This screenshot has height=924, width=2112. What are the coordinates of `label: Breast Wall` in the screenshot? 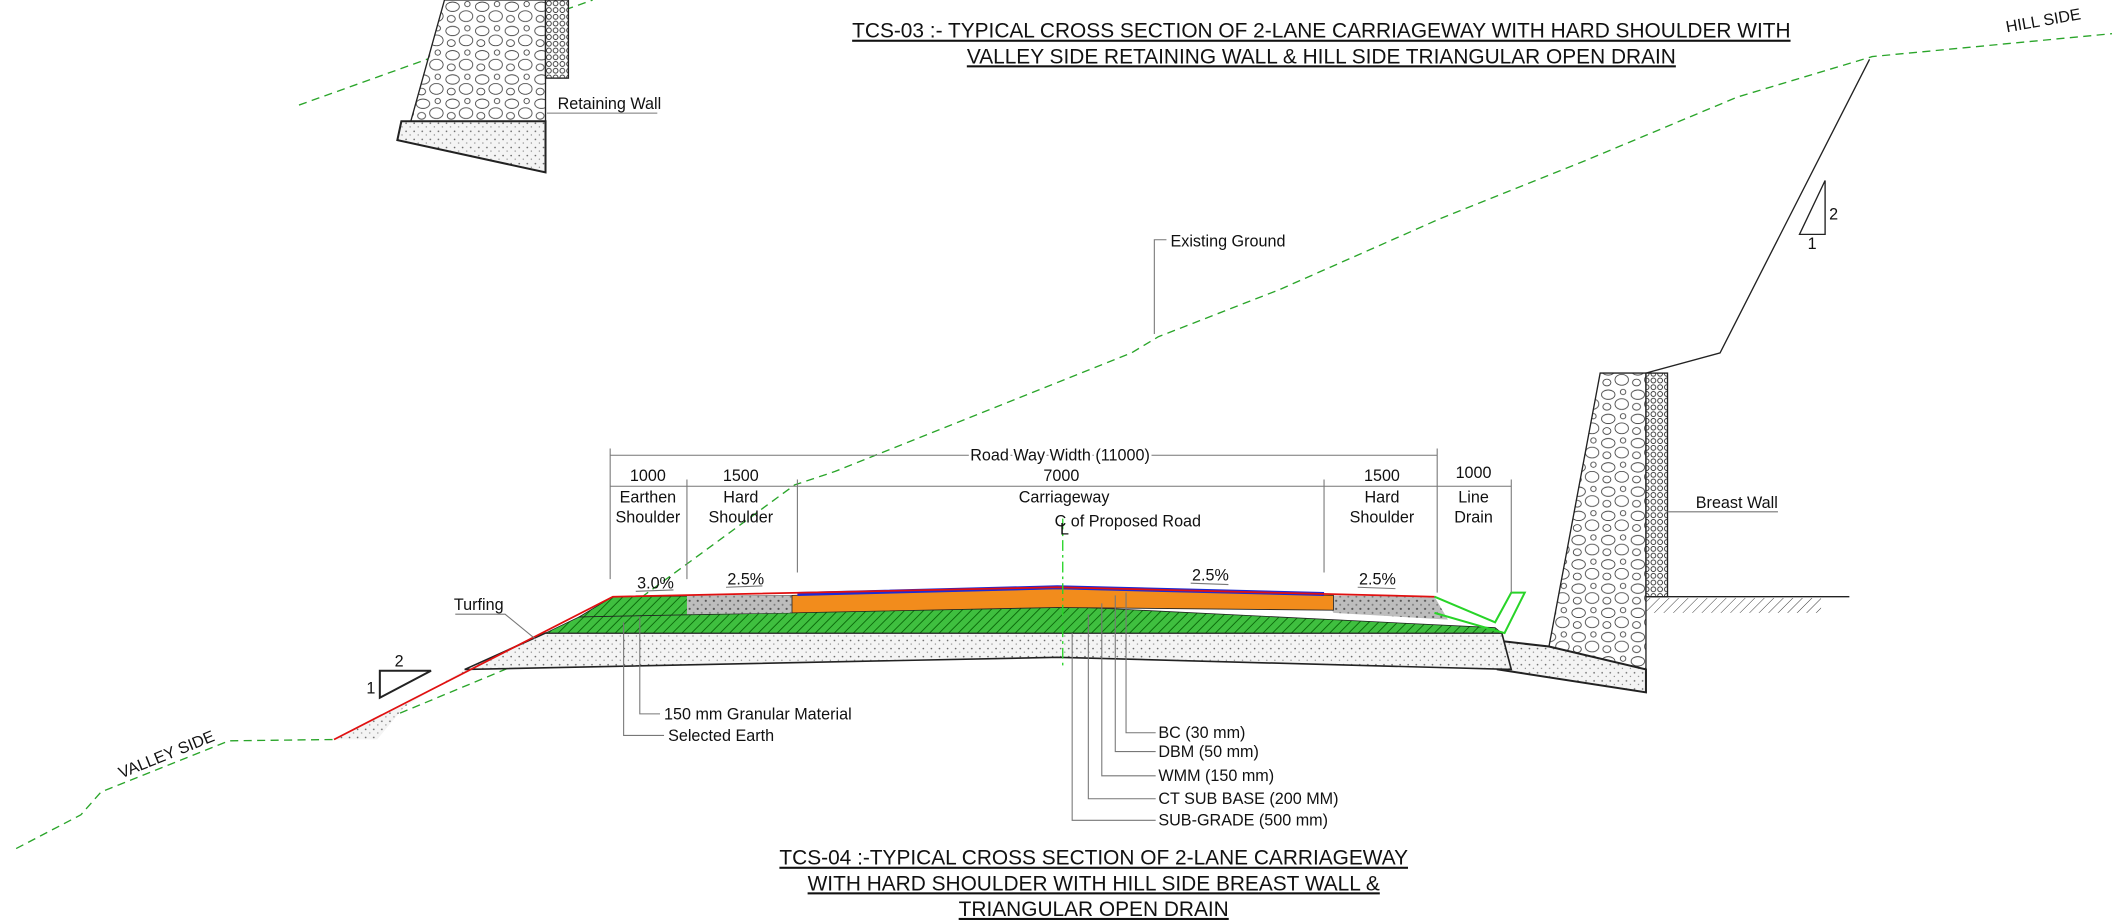 It's located at (1737, 503).